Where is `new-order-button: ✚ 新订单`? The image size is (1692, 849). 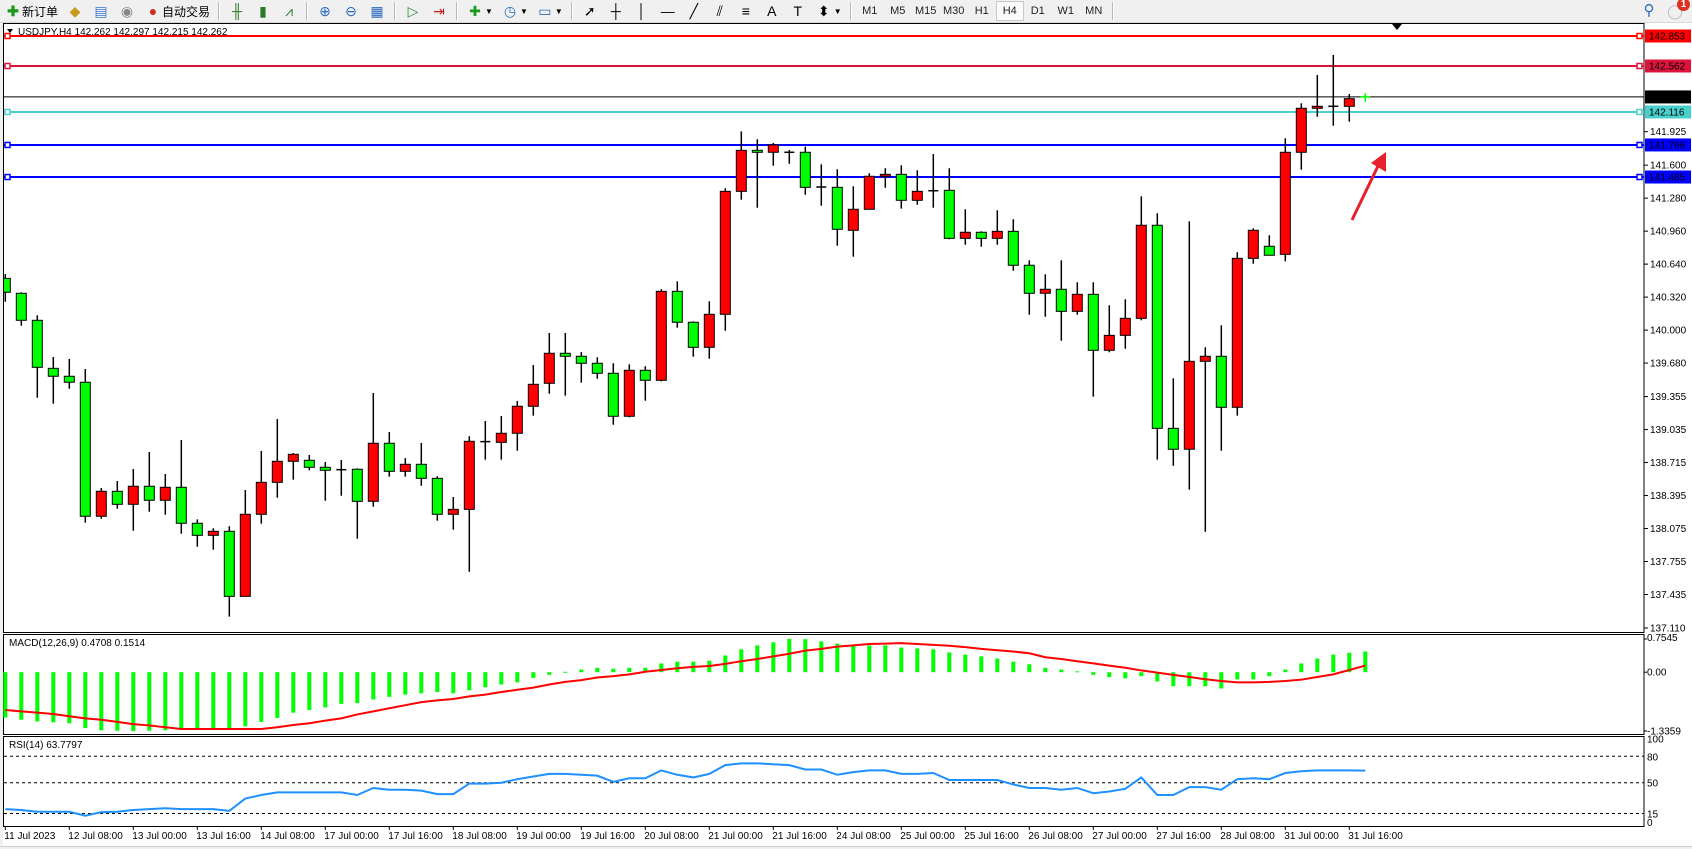 new-order-button: ✚ 新订单 is located at coordinates (31, 11).